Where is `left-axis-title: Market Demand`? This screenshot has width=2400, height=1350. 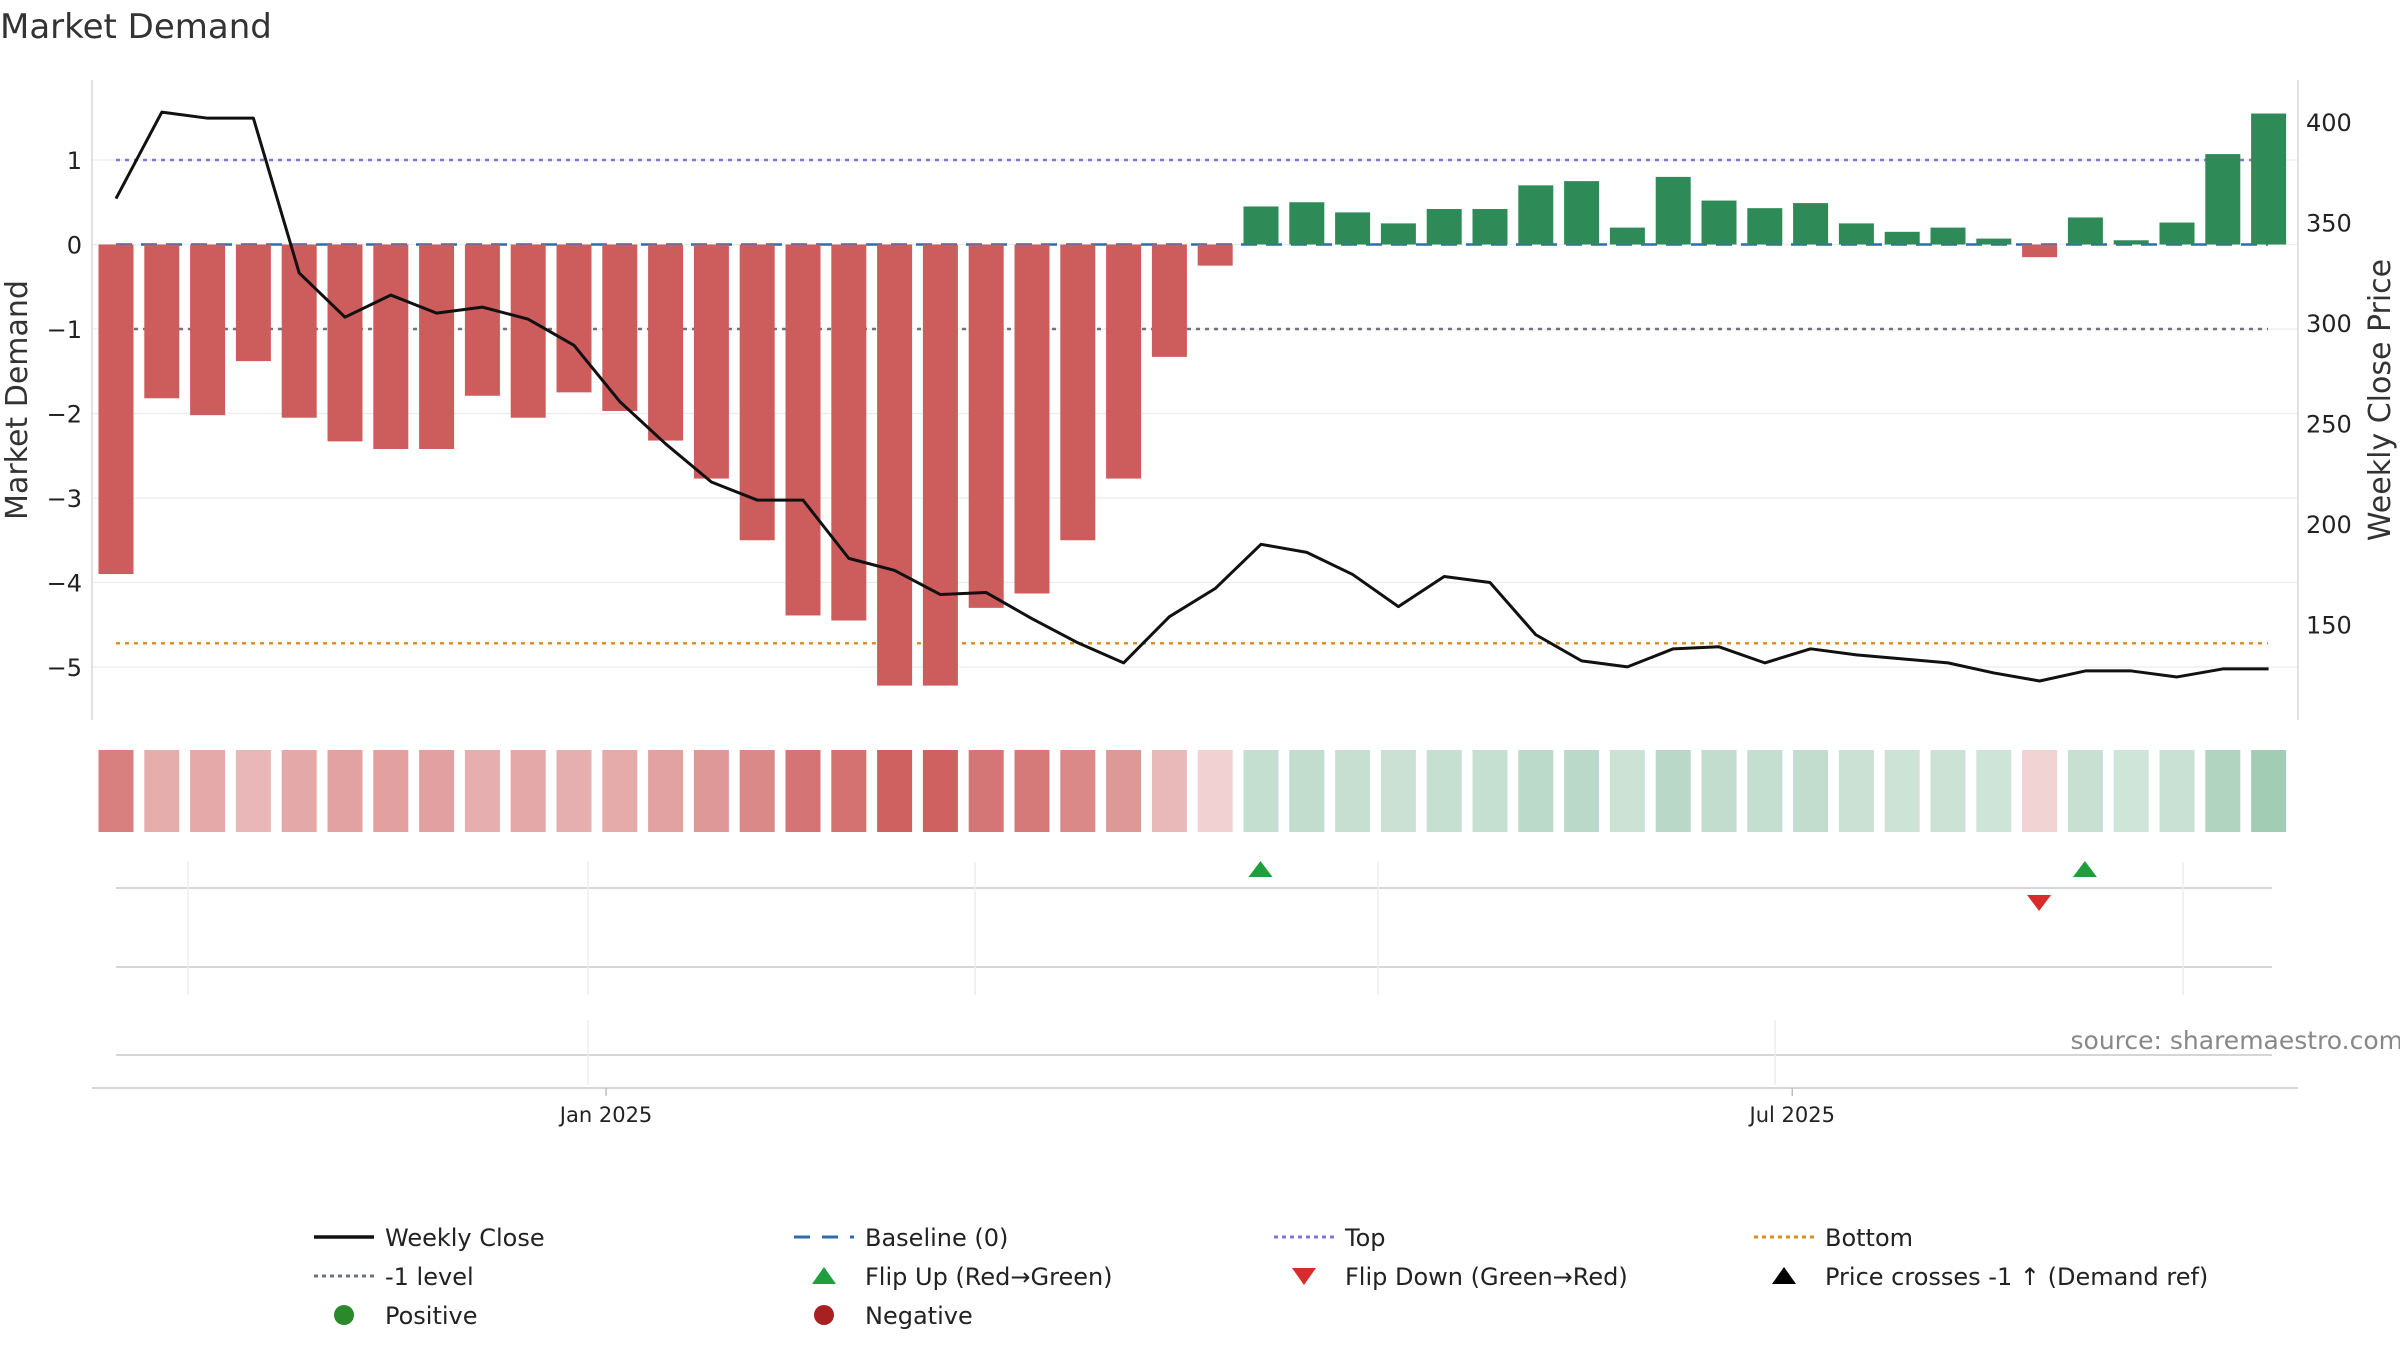
left-axis-title: Market Demand is located at coordinates (17, 400).